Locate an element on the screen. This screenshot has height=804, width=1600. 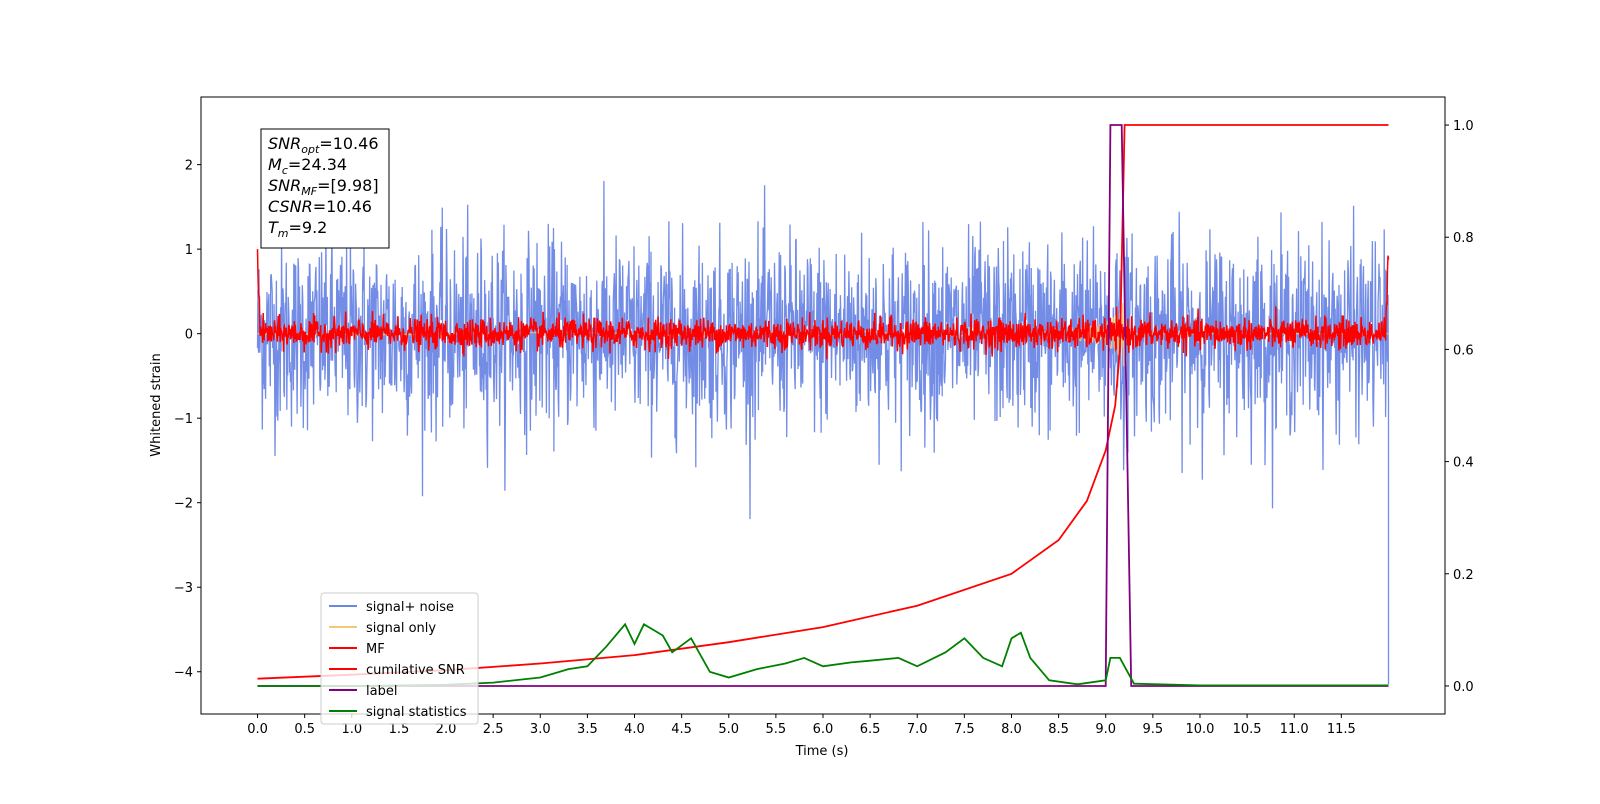
x-tick-label: 4.0 is located at coordinates (634, 729).